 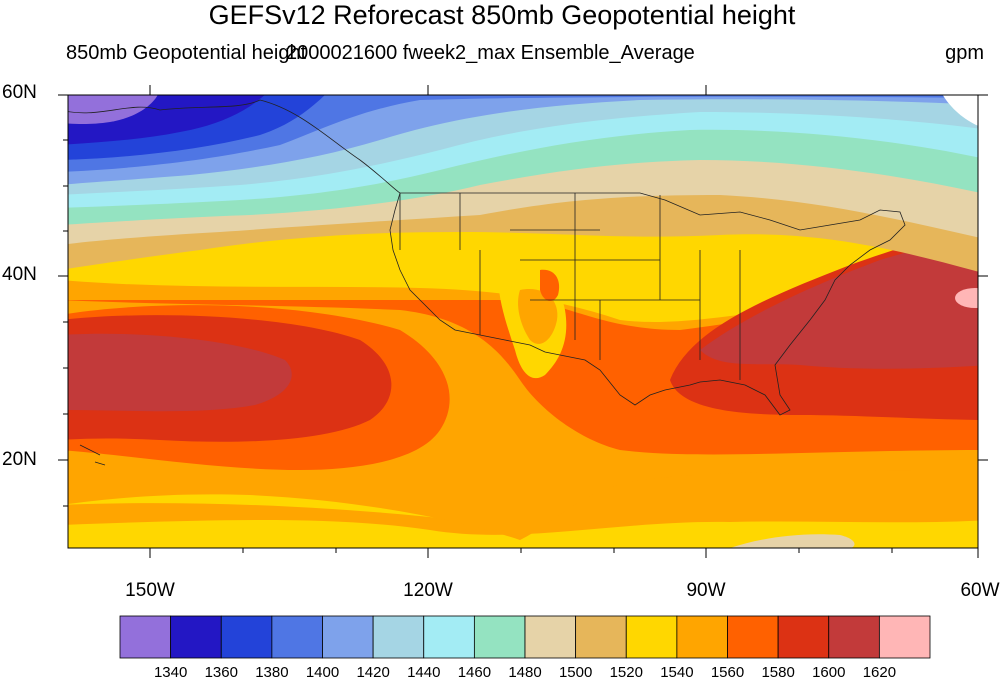 What do you see at coordinates (879, 672) in the screenshot?
I see `colorbar-label: 1620` at bounding box center [879, 672].